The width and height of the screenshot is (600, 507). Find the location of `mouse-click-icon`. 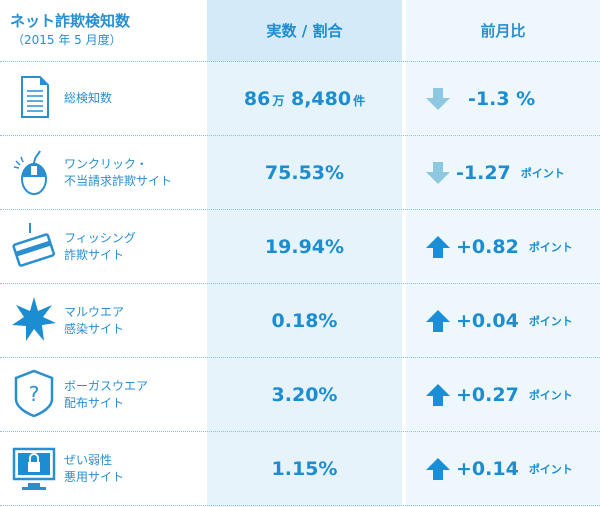

mouse-click-icon is located at coordinates (28, 173).